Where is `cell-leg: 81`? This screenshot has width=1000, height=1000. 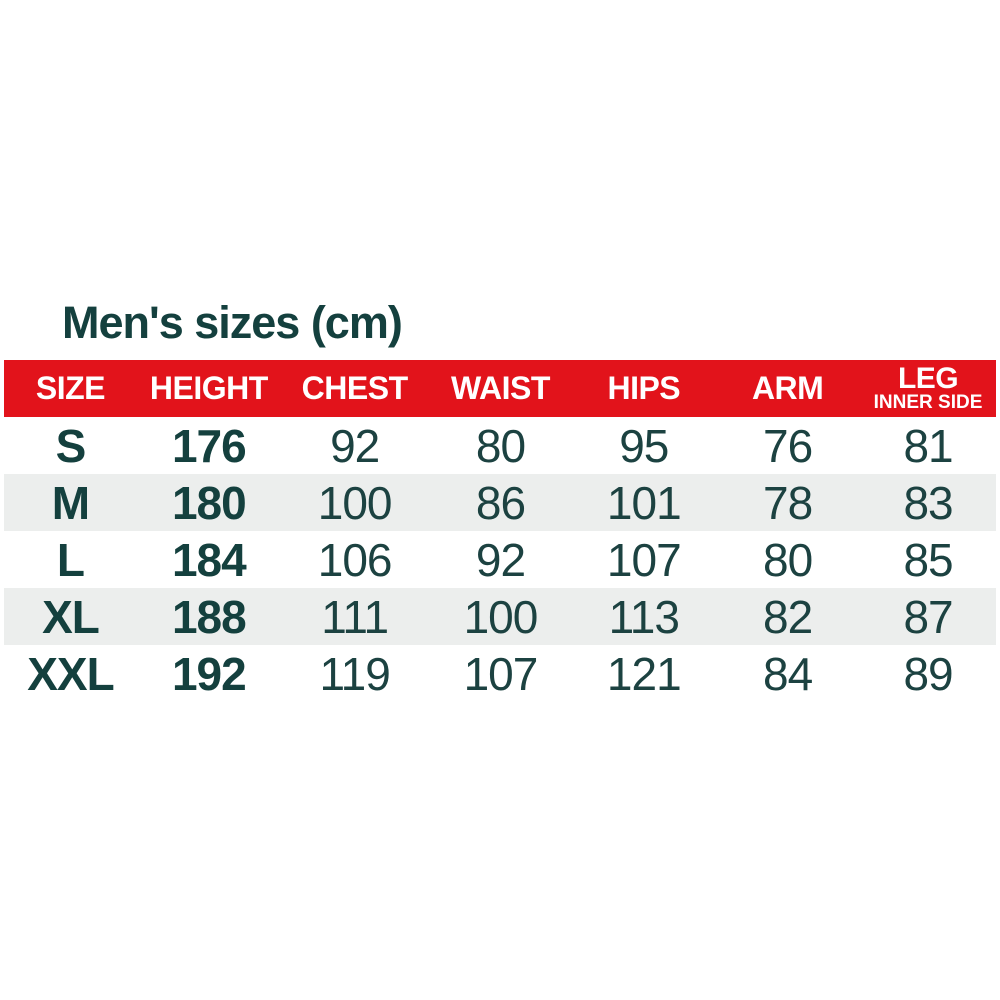
cell-leg: 81 is located at coordinates (928, 445).